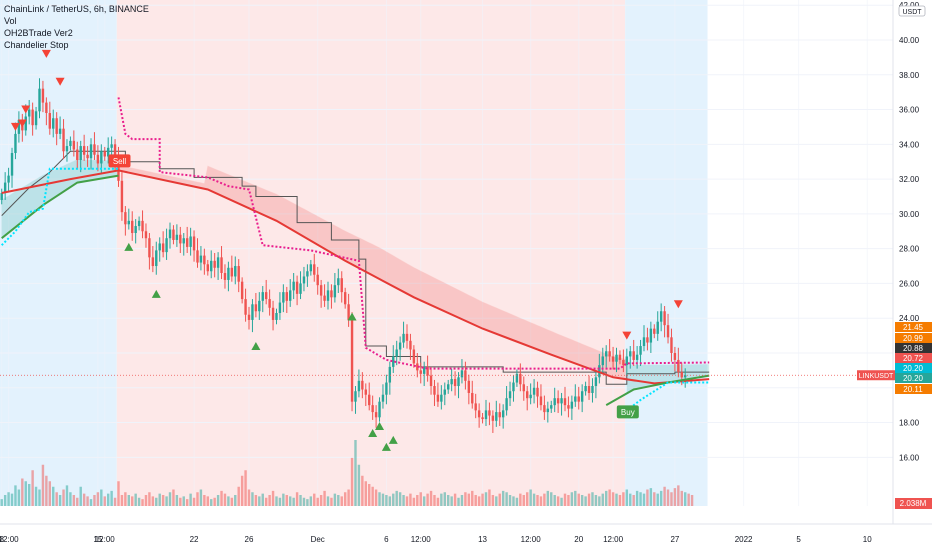  Describe the element at coordinates (120, 161) in the screenshot. I see `label-text: Sell` at that location.